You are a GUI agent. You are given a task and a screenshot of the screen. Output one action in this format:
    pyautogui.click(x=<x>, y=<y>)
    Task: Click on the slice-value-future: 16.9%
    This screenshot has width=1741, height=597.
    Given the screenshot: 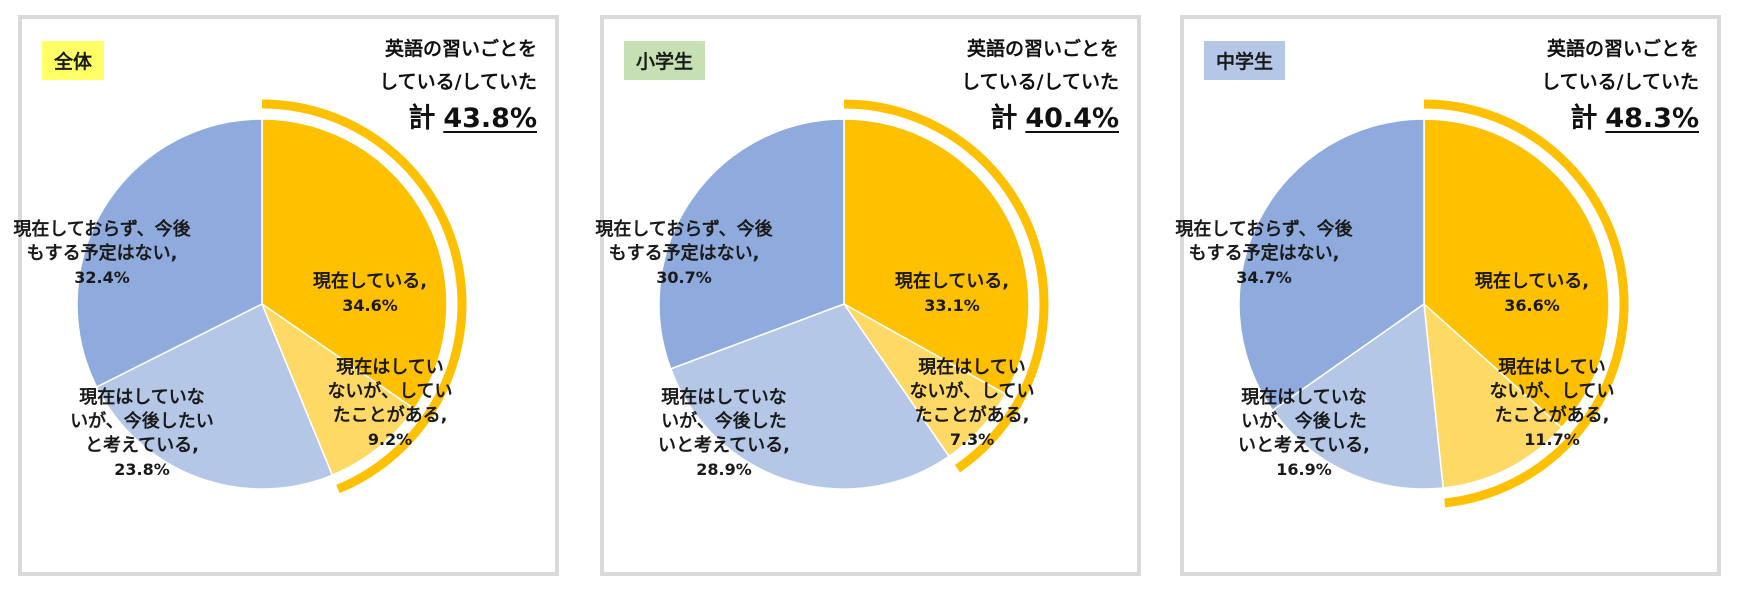 What is the action you would take?
    pyautogui.click(x=1304, y=469)
    